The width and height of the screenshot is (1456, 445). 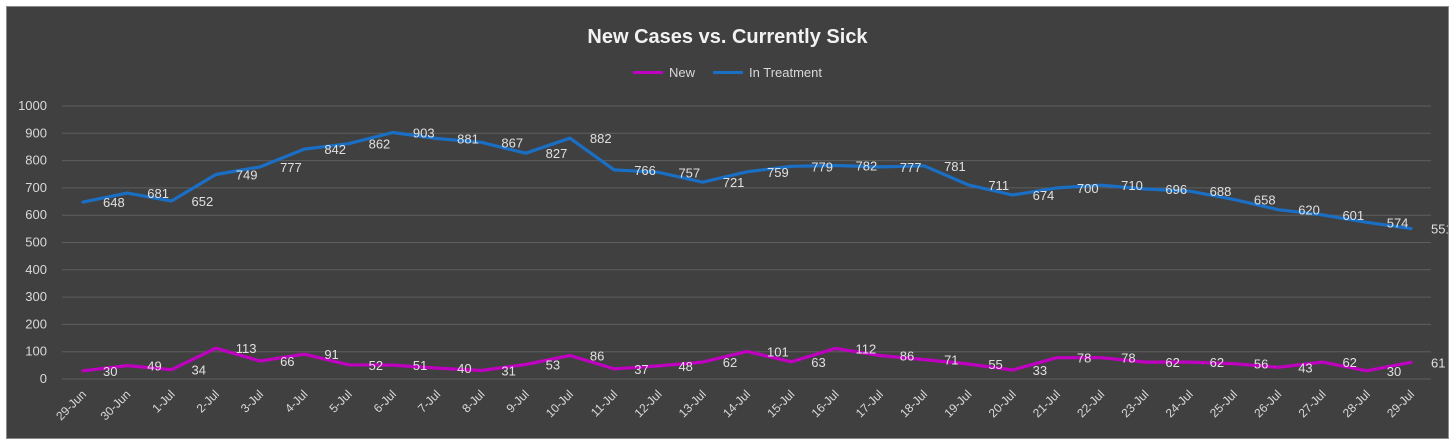 I want to click on y-tick-label: 200, so click(x=36, y=323).